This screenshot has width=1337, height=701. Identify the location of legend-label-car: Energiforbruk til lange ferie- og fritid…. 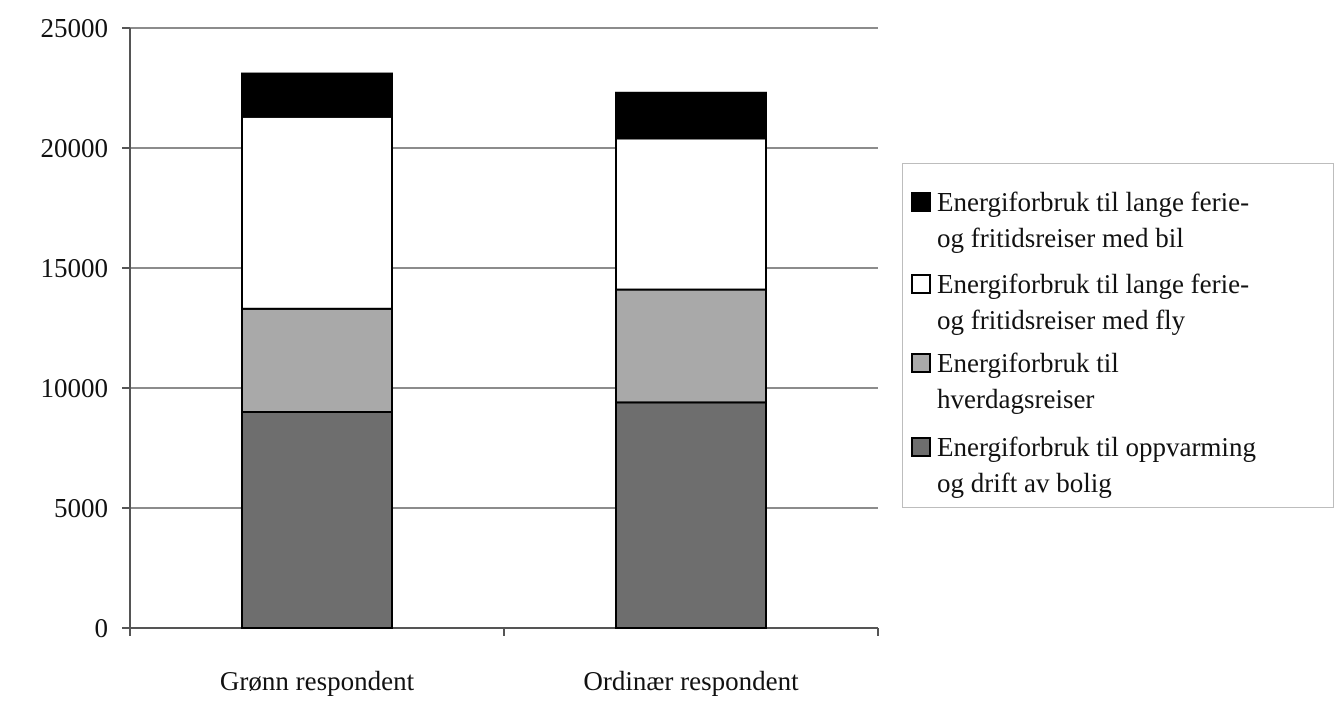
(1093, 220).